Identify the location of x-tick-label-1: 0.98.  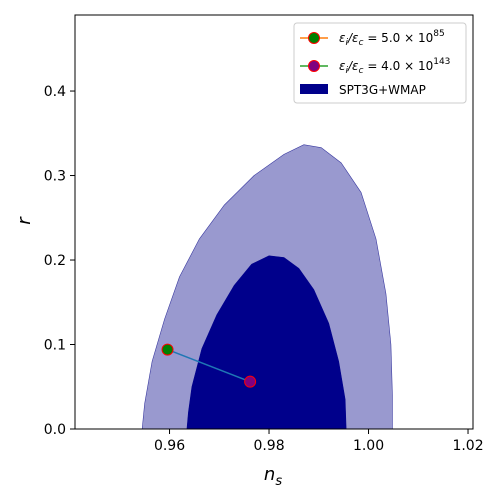
(268, 446).